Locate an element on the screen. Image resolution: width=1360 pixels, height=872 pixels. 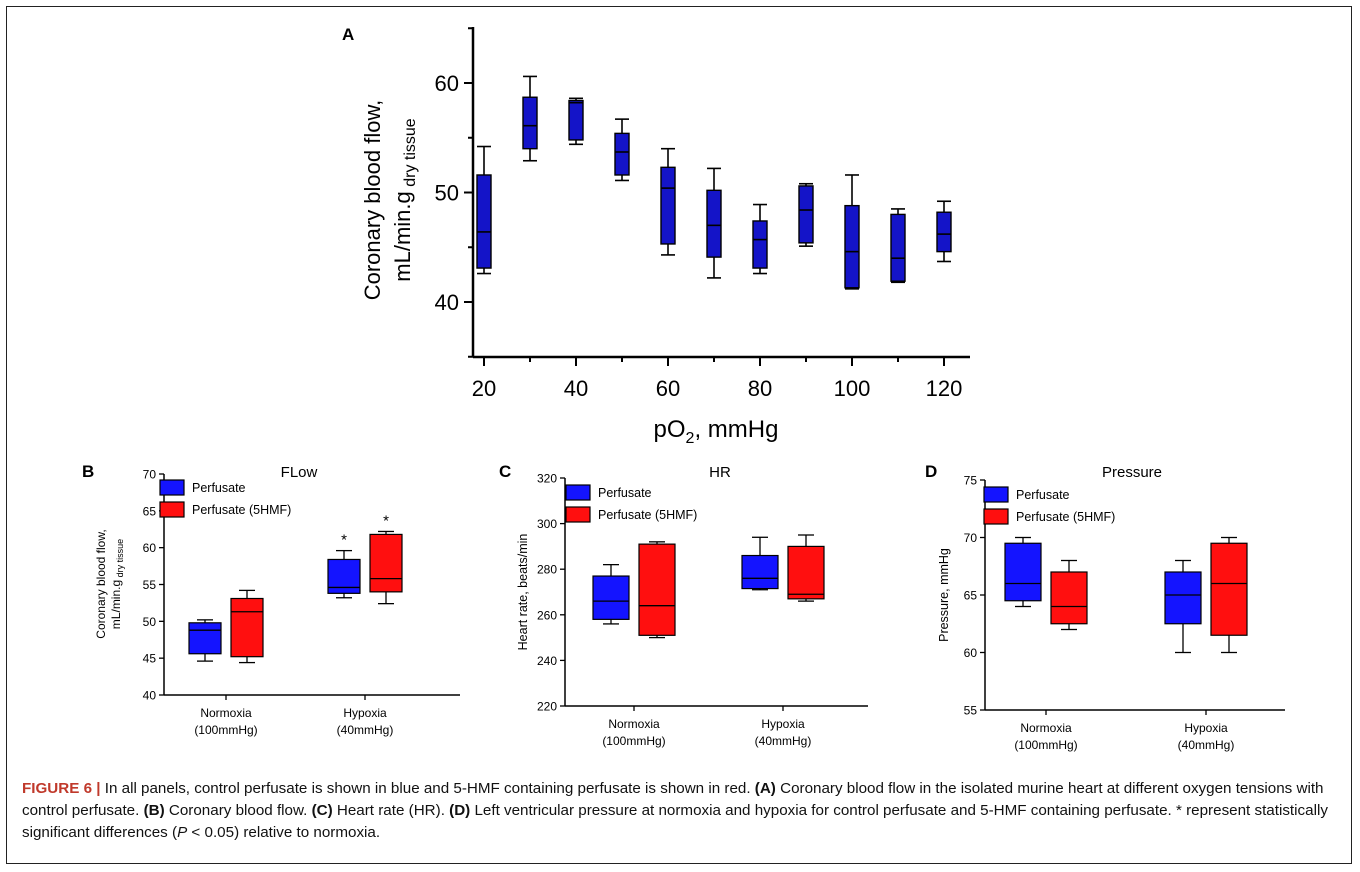
panel-d-y-tick-label: 55 is located at coordinates (971, 711).